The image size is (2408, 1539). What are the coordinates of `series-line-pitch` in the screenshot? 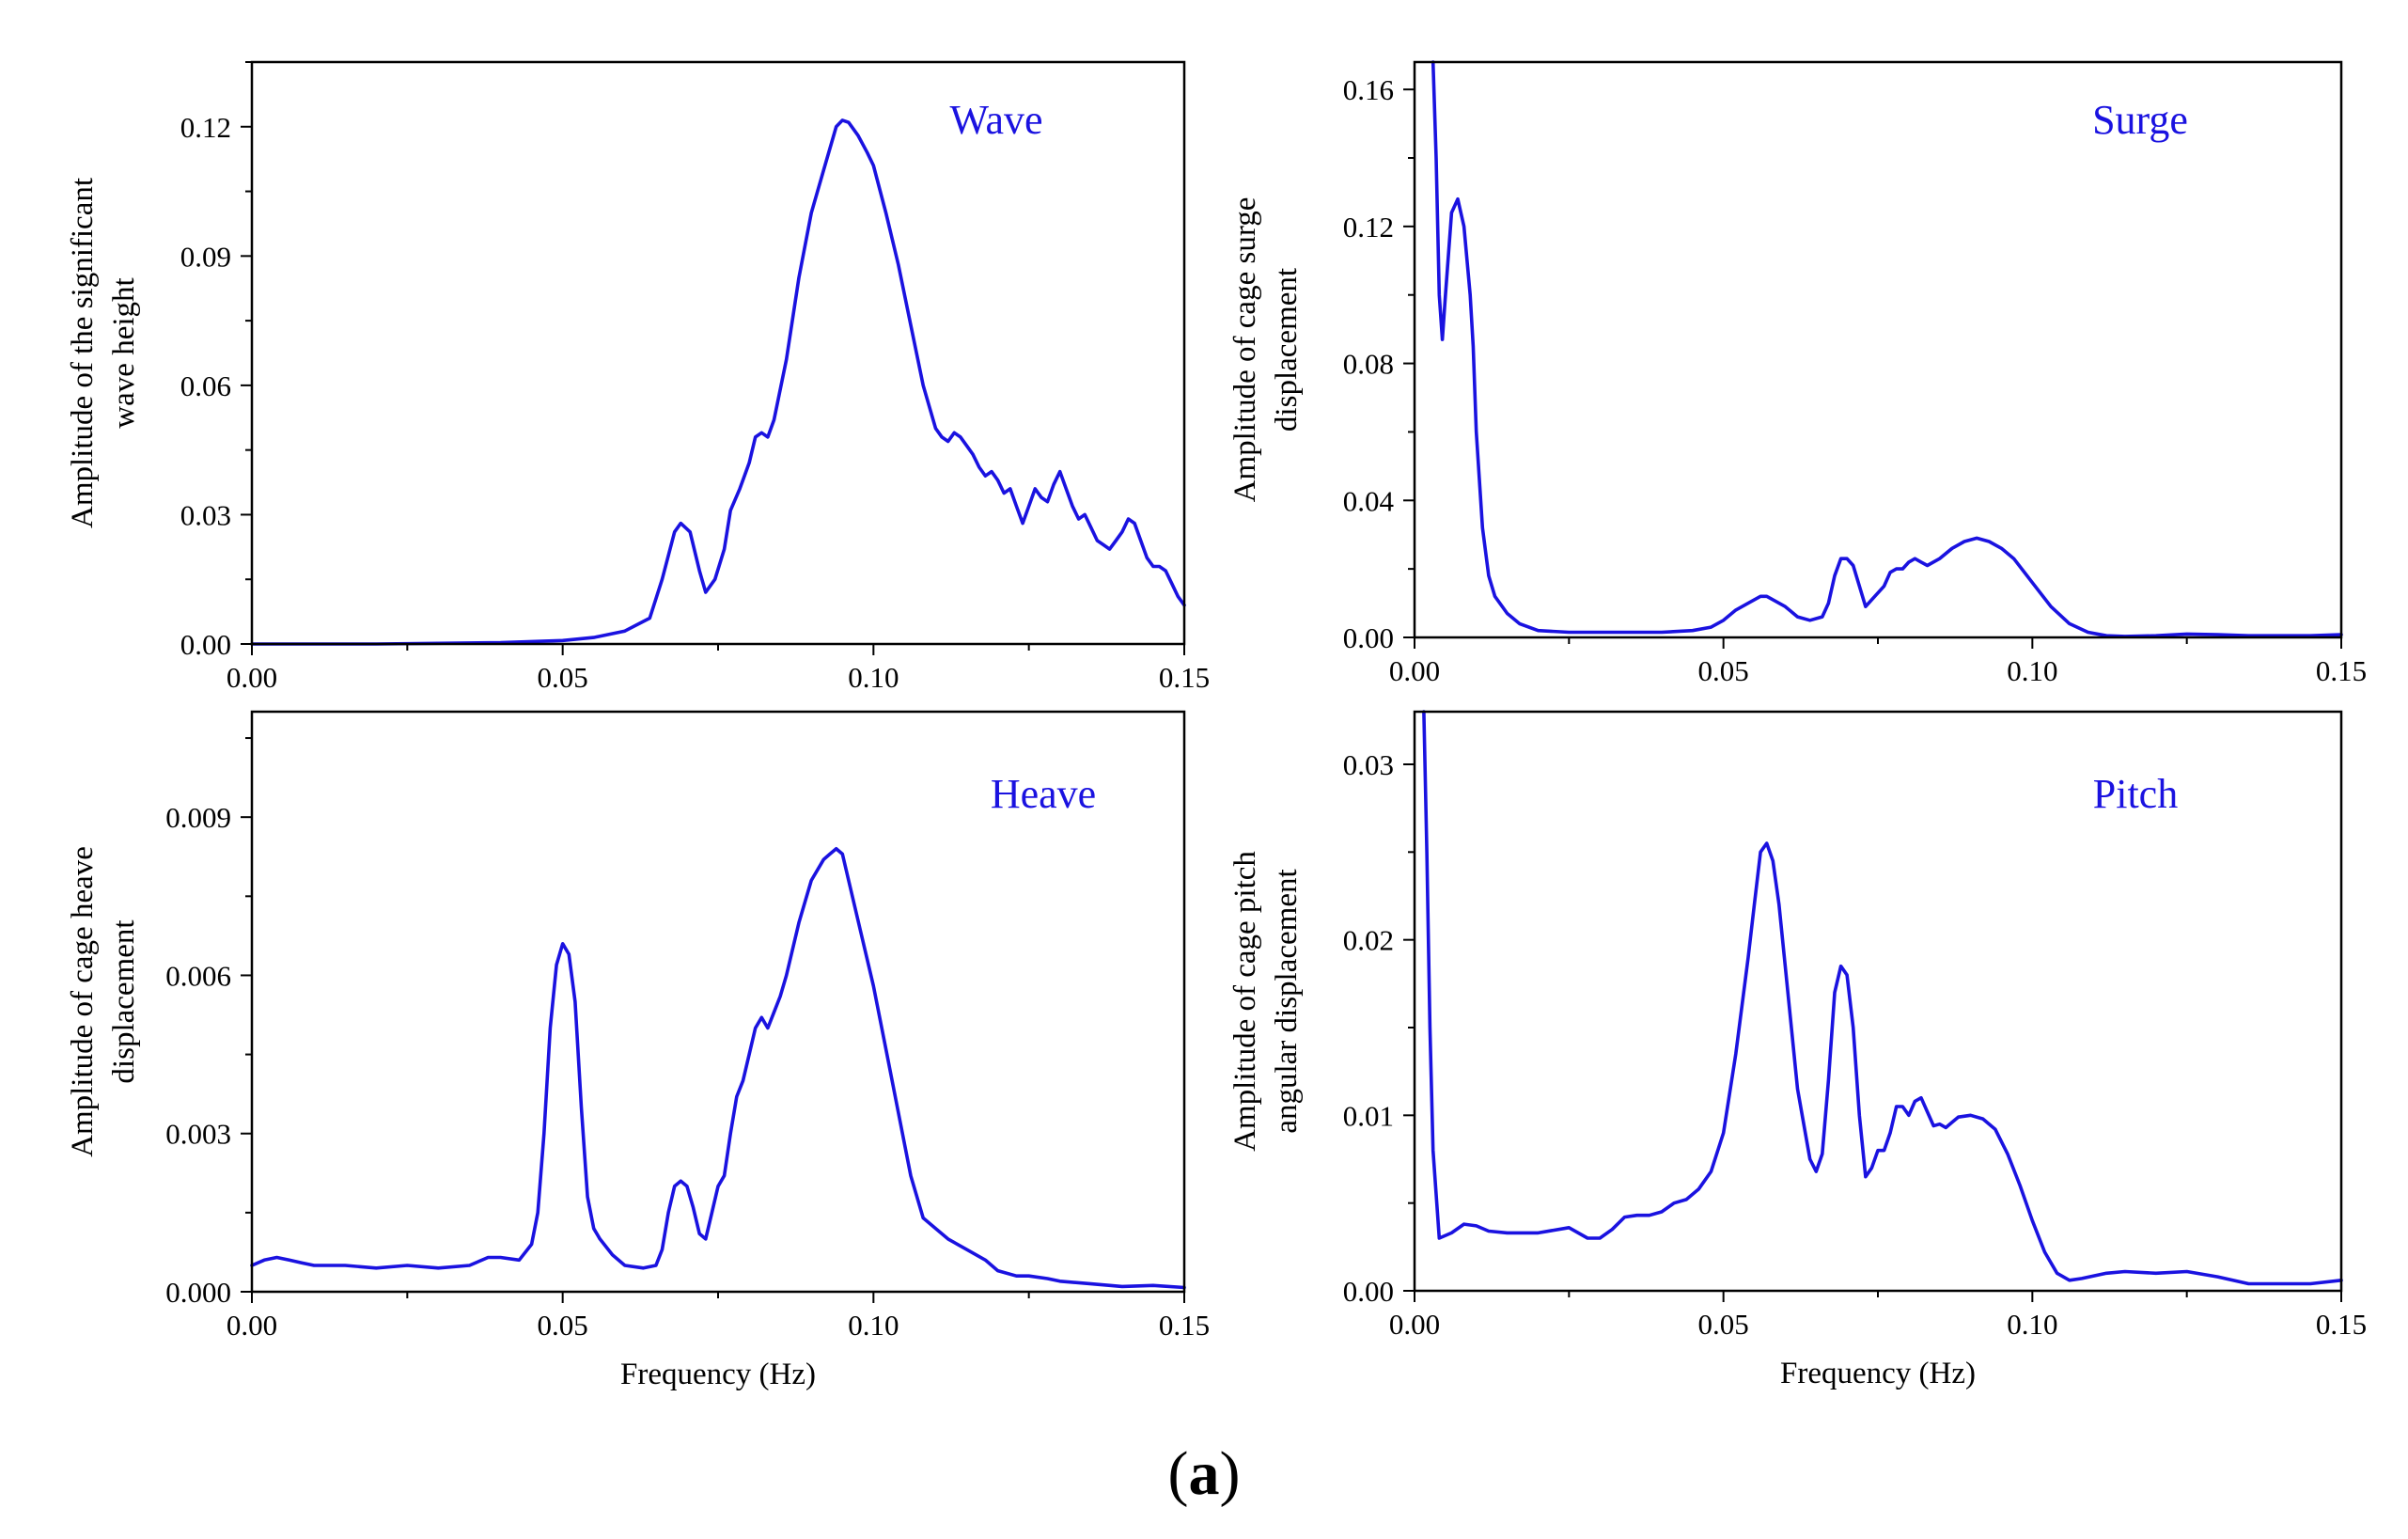 It's located at (1882, 998).